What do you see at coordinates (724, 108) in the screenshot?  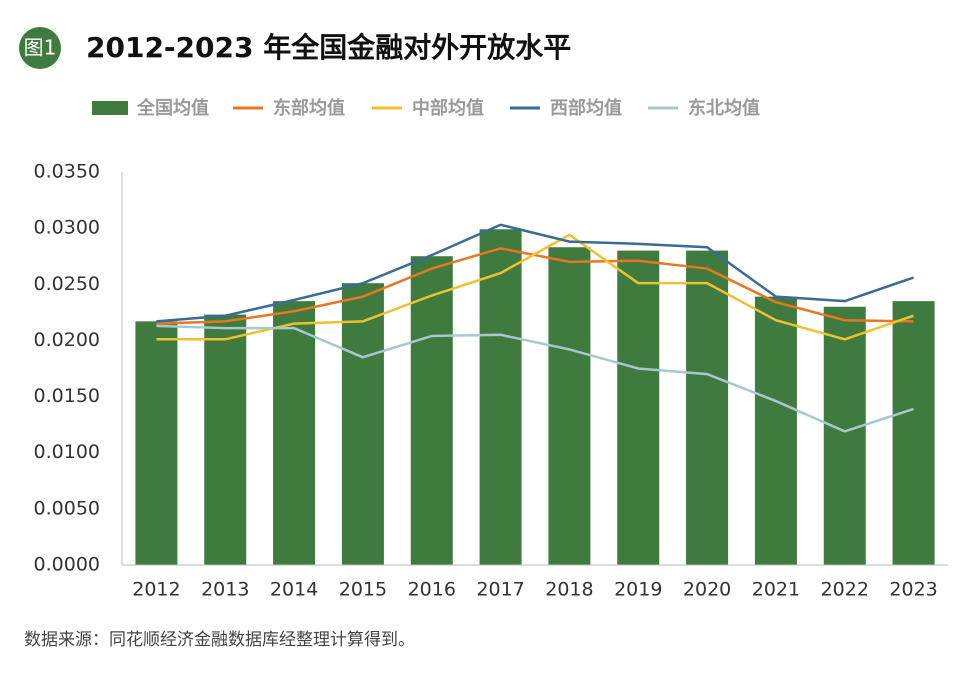 I see `legend-label: 东北均值` at bounding box center [724, 108].